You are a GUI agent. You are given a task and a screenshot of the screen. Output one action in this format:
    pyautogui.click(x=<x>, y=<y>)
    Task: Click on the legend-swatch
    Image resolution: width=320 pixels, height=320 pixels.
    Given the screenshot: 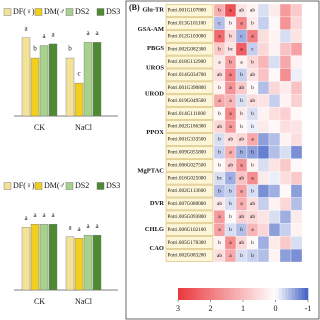 What is the action you would take?
    pyautogui.click(x=7, y=12)
    